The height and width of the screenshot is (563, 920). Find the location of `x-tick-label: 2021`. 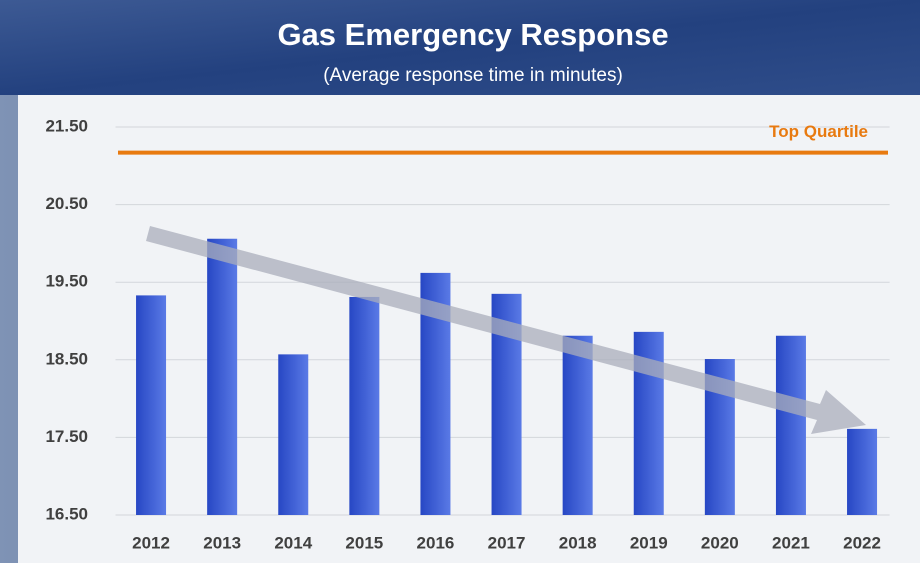

x-tick-label: 2021 is located at coordinates (791, 542).